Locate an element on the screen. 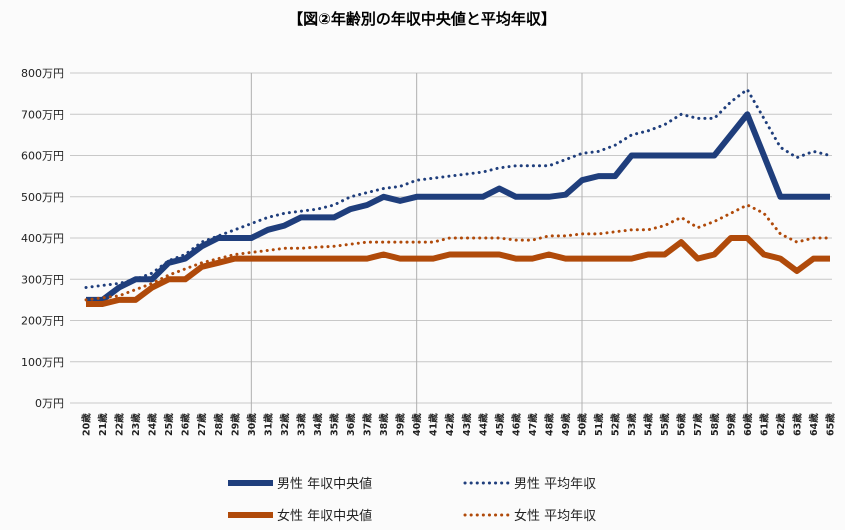 The image size is (845, 530). y-tick-label: 400万円 is located at coordinates (42, 238).